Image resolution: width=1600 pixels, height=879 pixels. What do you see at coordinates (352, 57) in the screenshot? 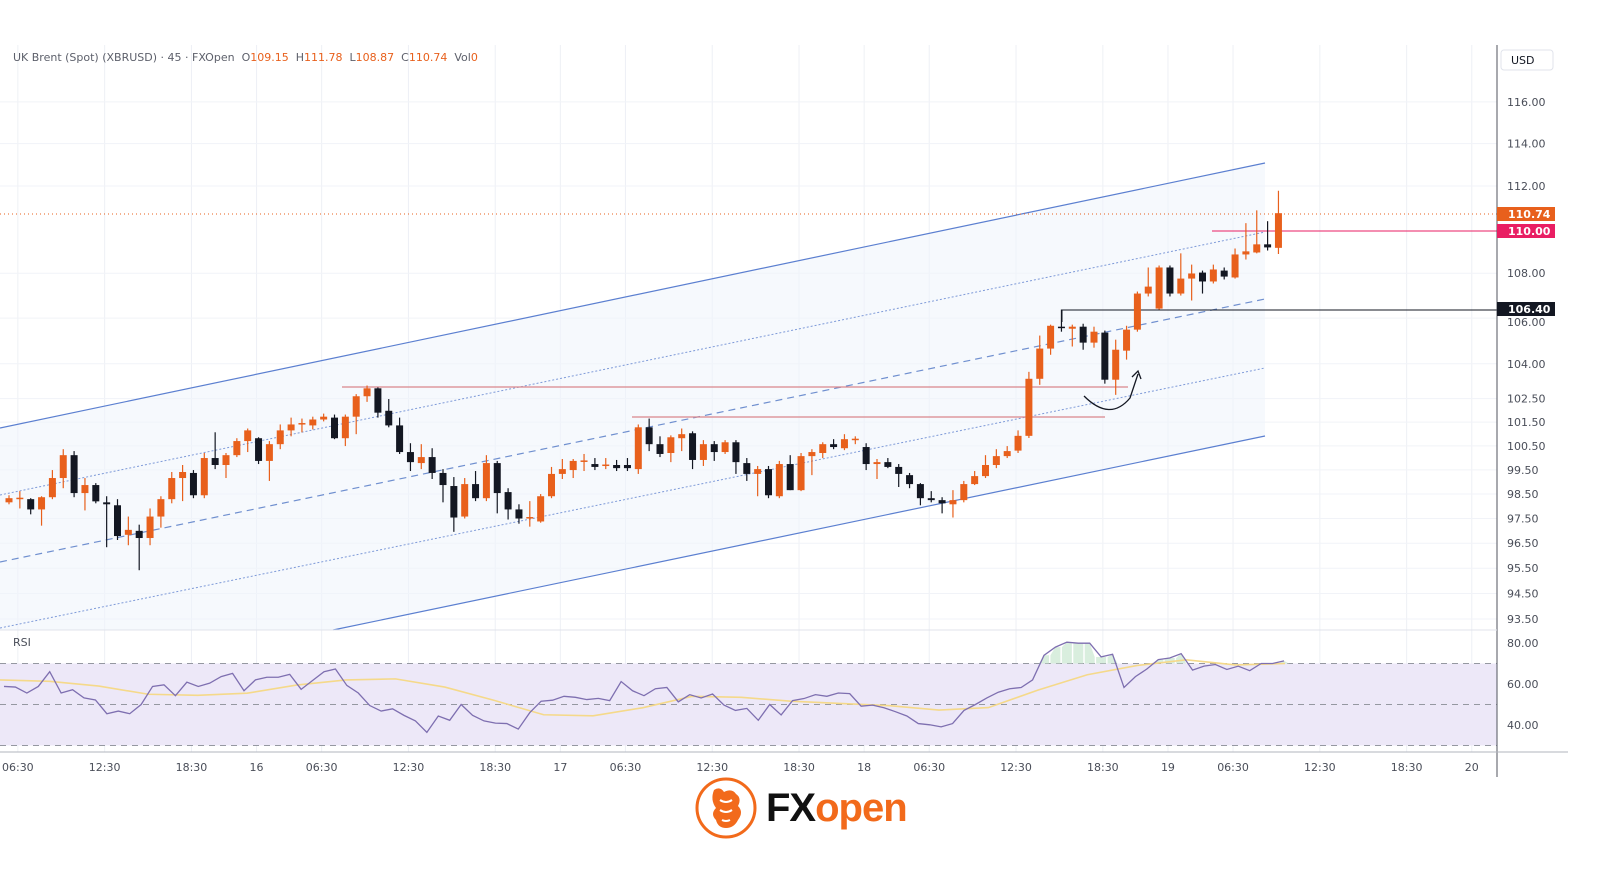
I see `low-label: L` at bounding box center [352, 57].